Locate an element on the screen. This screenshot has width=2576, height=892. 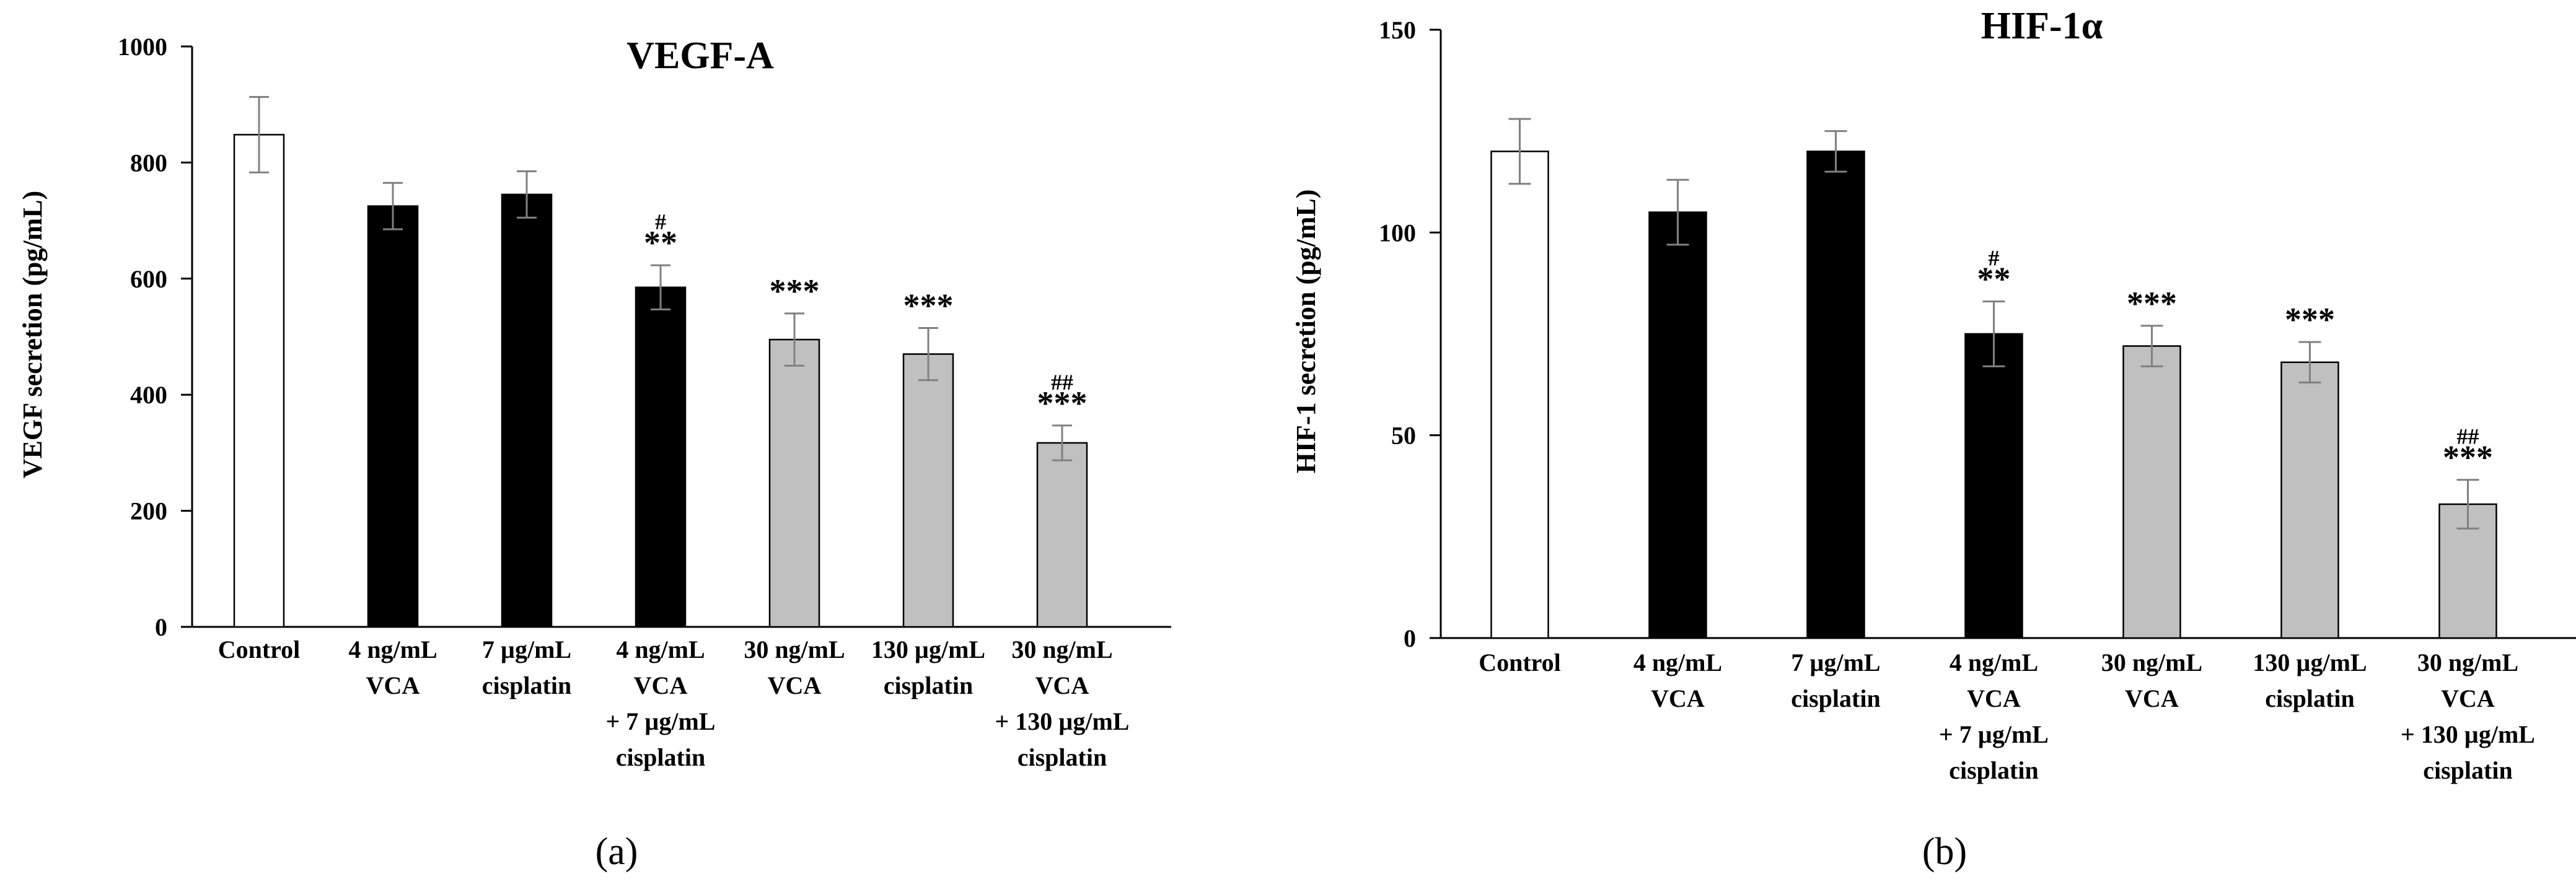
chart-title: VEGF-A is located at coordinates (700, 56).